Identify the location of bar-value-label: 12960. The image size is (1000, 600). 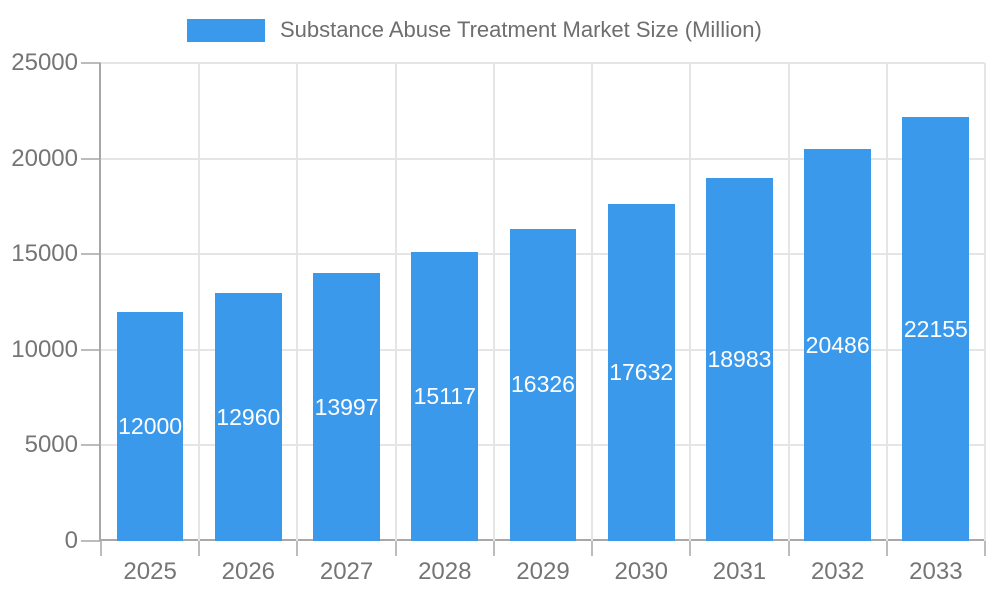
(248, 416).